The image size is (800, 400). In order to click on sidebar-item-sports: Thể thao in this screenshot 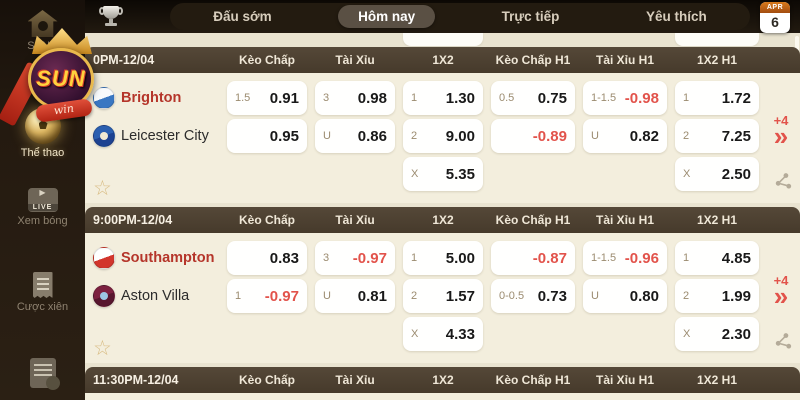, I will do `click(42, 133)`.